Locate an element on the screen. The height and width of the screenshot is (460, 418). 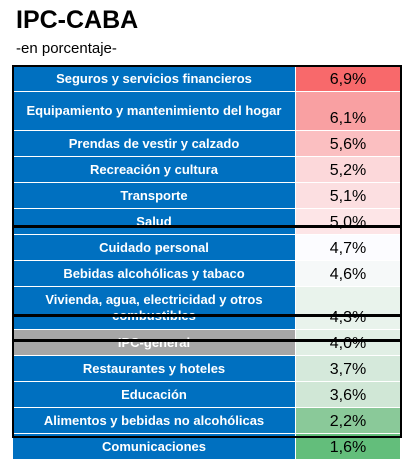
value-cell: 3,6% is located at coordinates (348, 394).